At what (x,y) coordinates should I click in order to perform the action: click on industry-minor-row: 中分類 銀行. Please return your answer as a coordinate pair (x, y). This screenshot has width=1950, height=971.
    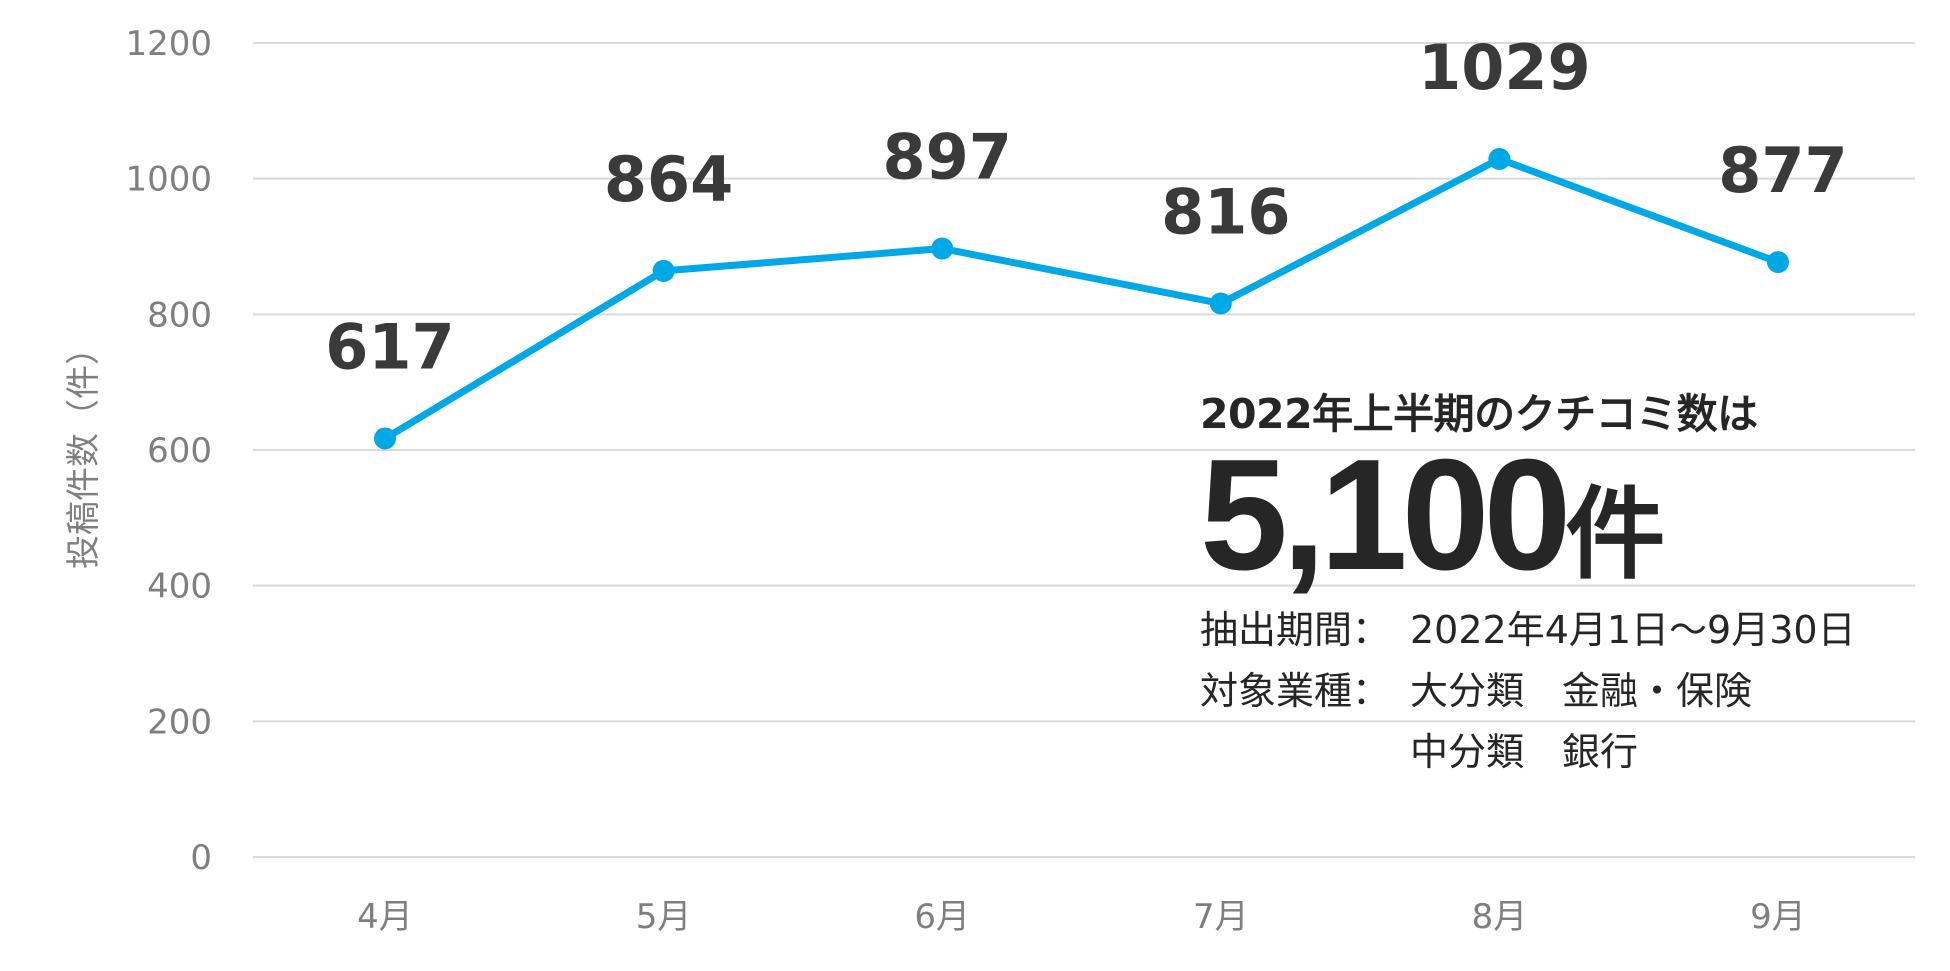
    Looking at the image, I should click on (1528, 752).